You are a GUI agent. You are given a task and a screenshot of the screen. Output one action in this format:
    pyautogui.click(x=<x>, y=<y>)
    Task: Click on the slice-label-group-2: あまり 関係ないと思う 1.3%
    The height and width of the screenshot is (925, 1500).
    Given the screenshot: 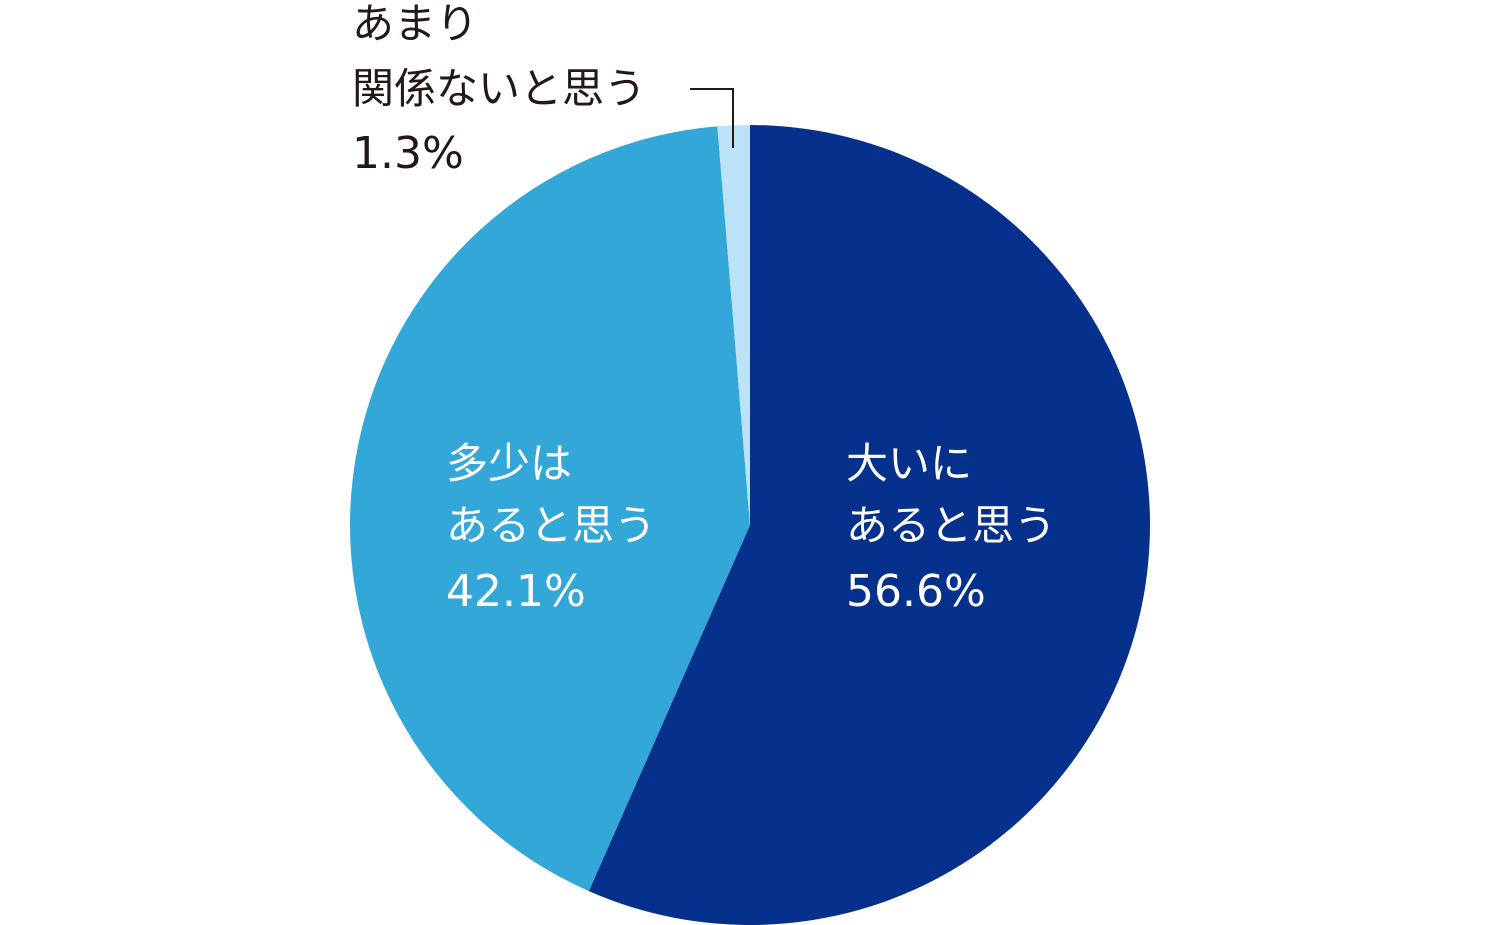 What is the action you would take?
    pyautogui.click(x=499, y=89)
    